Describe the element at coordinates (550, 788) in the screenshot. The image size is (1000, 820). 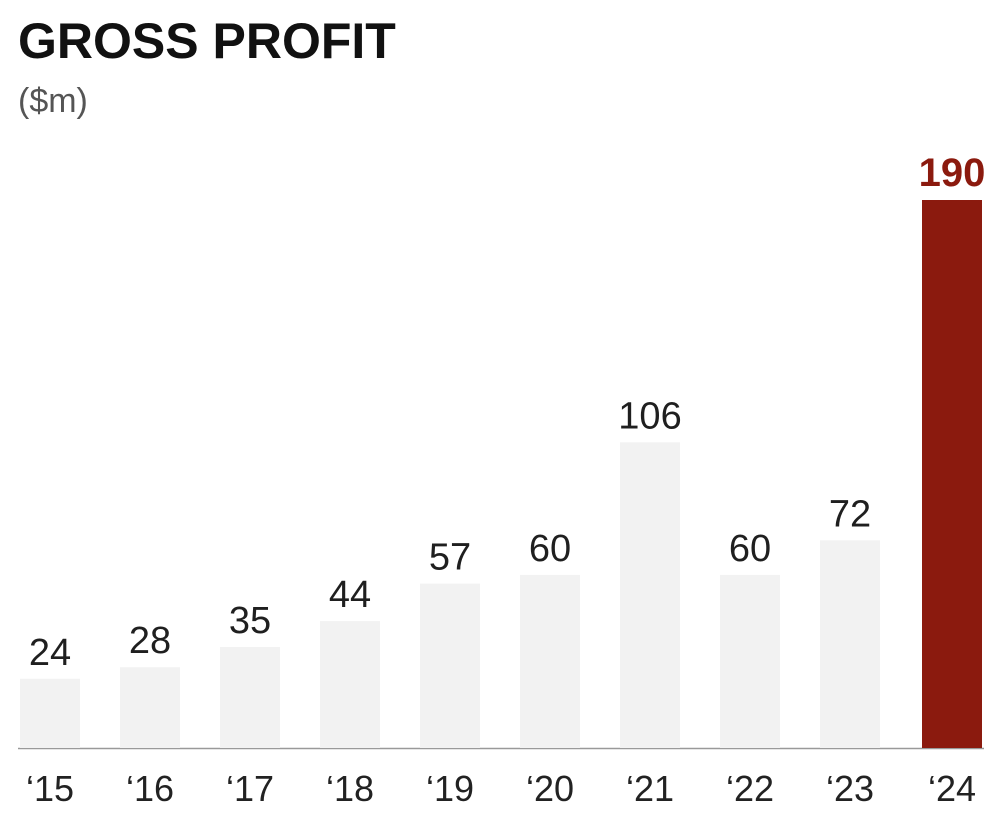
I see `x-tick-label-5: ‘20` at that location.